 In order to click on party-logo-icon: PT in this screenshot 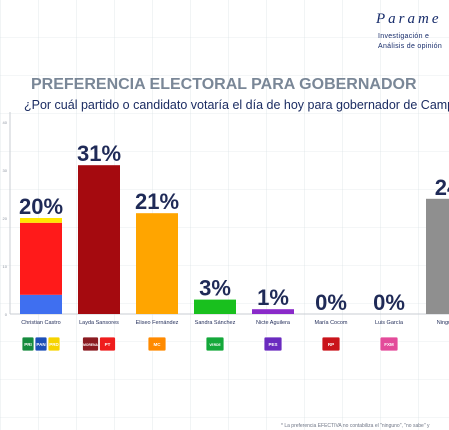, I will do `click(107, 344)`.